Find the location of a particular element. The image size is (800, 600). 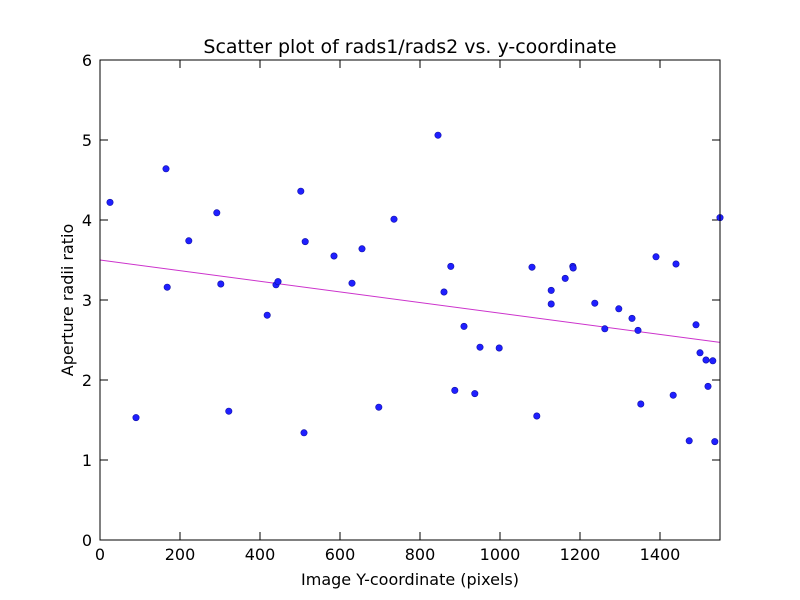

x-axis-label: Image Y-coordinate (pixels) is located at coordinates (410, 579).